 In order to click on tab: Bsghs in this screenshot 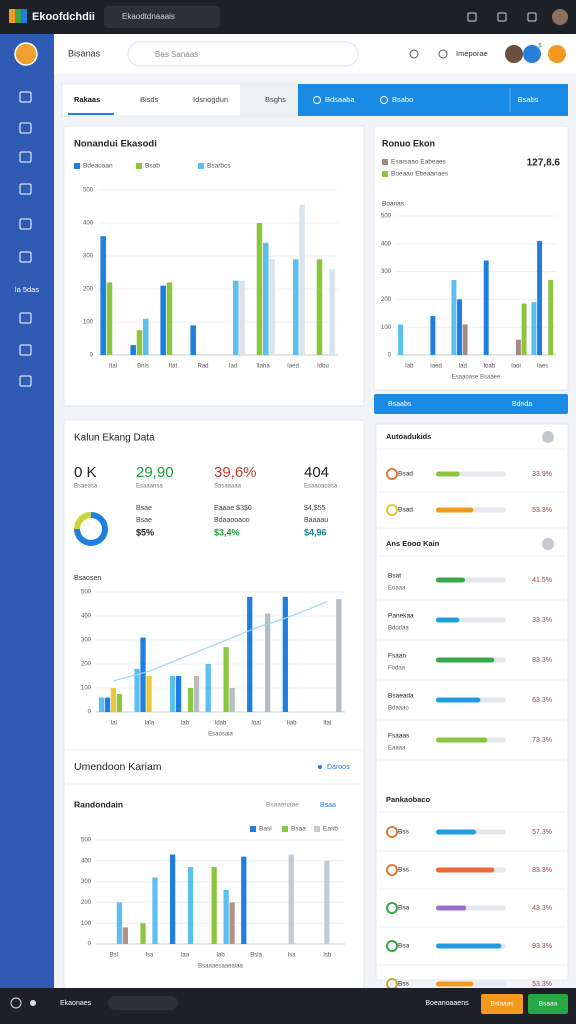, I will do `click(275, 99)`.